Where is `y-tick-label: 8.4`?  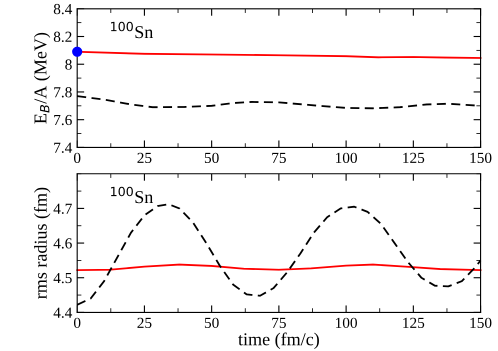 y-tick-label: 8.4 is located at coordinates (63, 9).